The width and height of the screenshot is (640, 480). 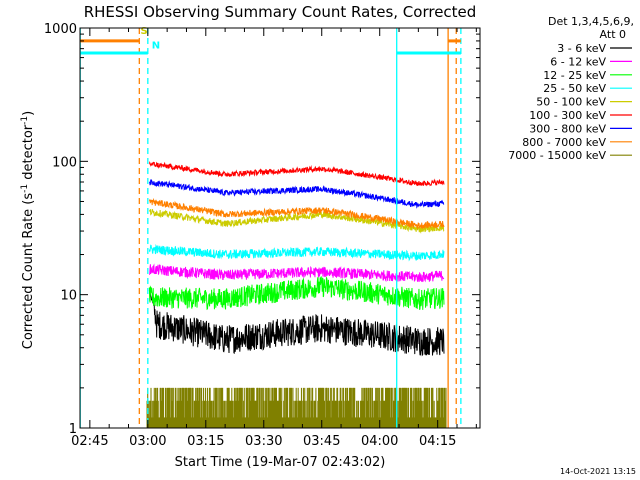 What do you see at coordinates (567, 115) in the screenshot?
I see `legend-entry-label: 100 - 300 keV` at bounding box center [567, 115].